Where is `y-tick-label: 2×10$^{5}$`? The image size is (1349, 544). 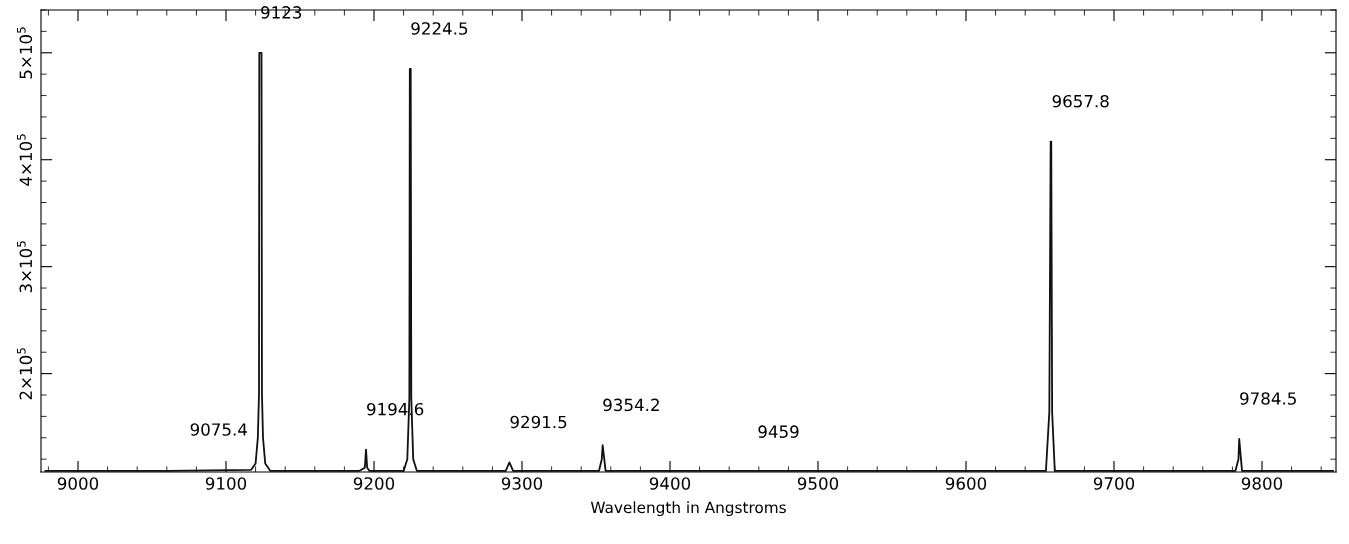 y-tick-label: 2×10$^{5}$ is located at coordinates (24, 374).